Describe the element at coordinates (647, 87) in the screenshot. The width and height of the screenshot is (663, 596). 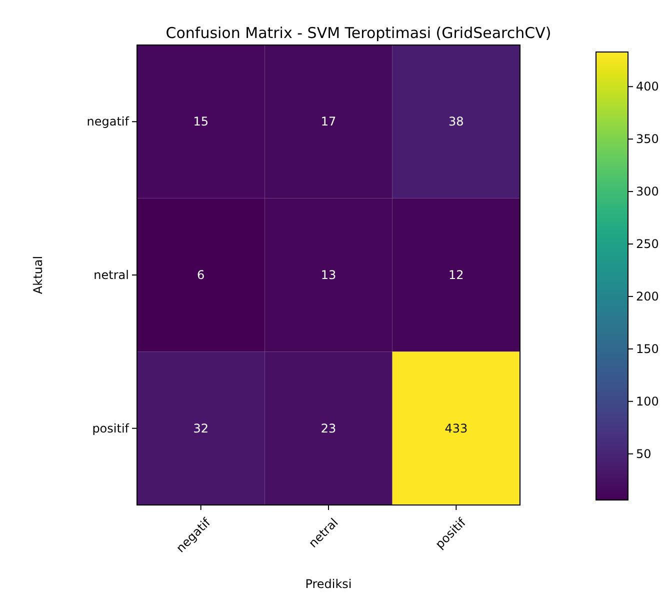
I see `color-bar-label: 400` at that location.